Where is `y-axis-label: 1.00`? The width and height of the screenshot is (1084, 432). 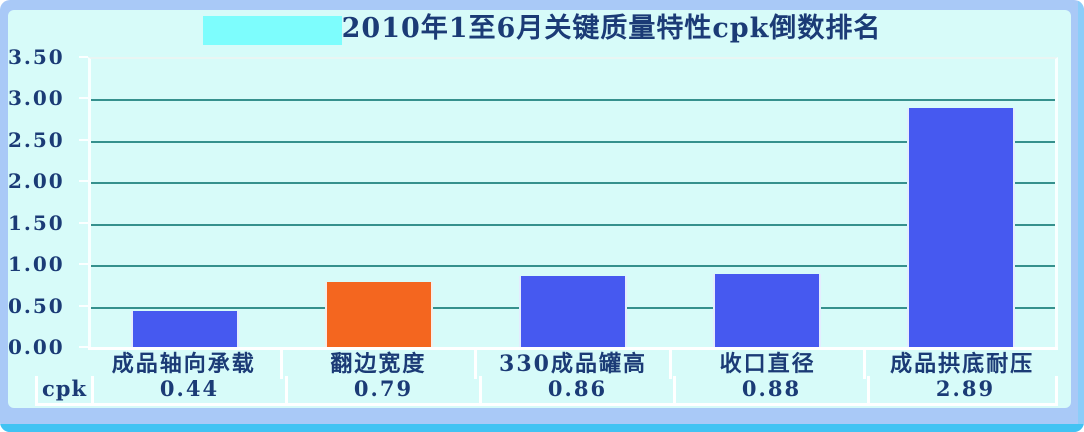
y-axis-label: 1.00 is located at coordinates (36, 264).